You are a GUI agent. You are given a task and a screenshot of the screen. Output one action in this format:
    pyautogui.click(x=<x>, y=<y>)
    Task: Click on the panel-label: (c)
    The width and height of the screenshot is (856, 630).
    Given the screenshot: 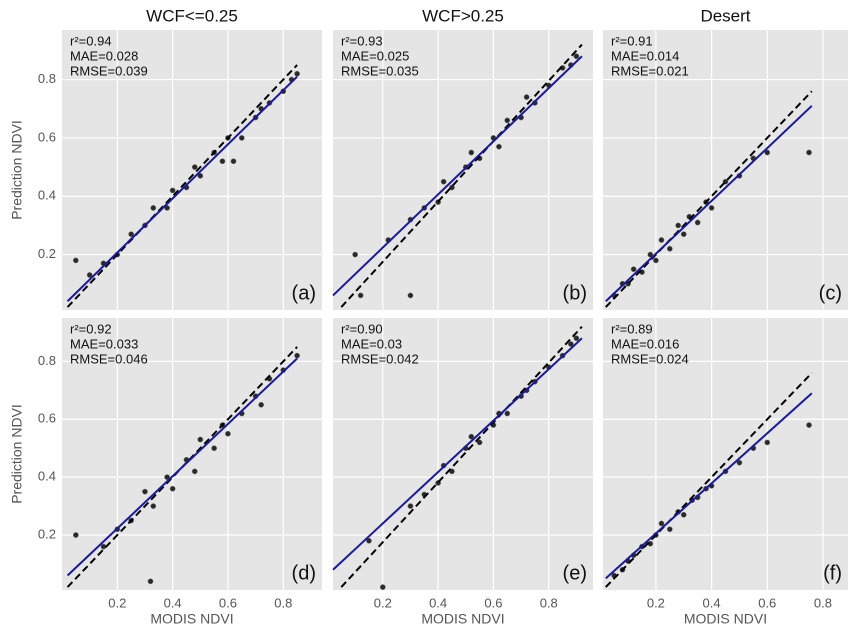 What is the action you would take?
    pyautogui.click(x=830, y=293)
    